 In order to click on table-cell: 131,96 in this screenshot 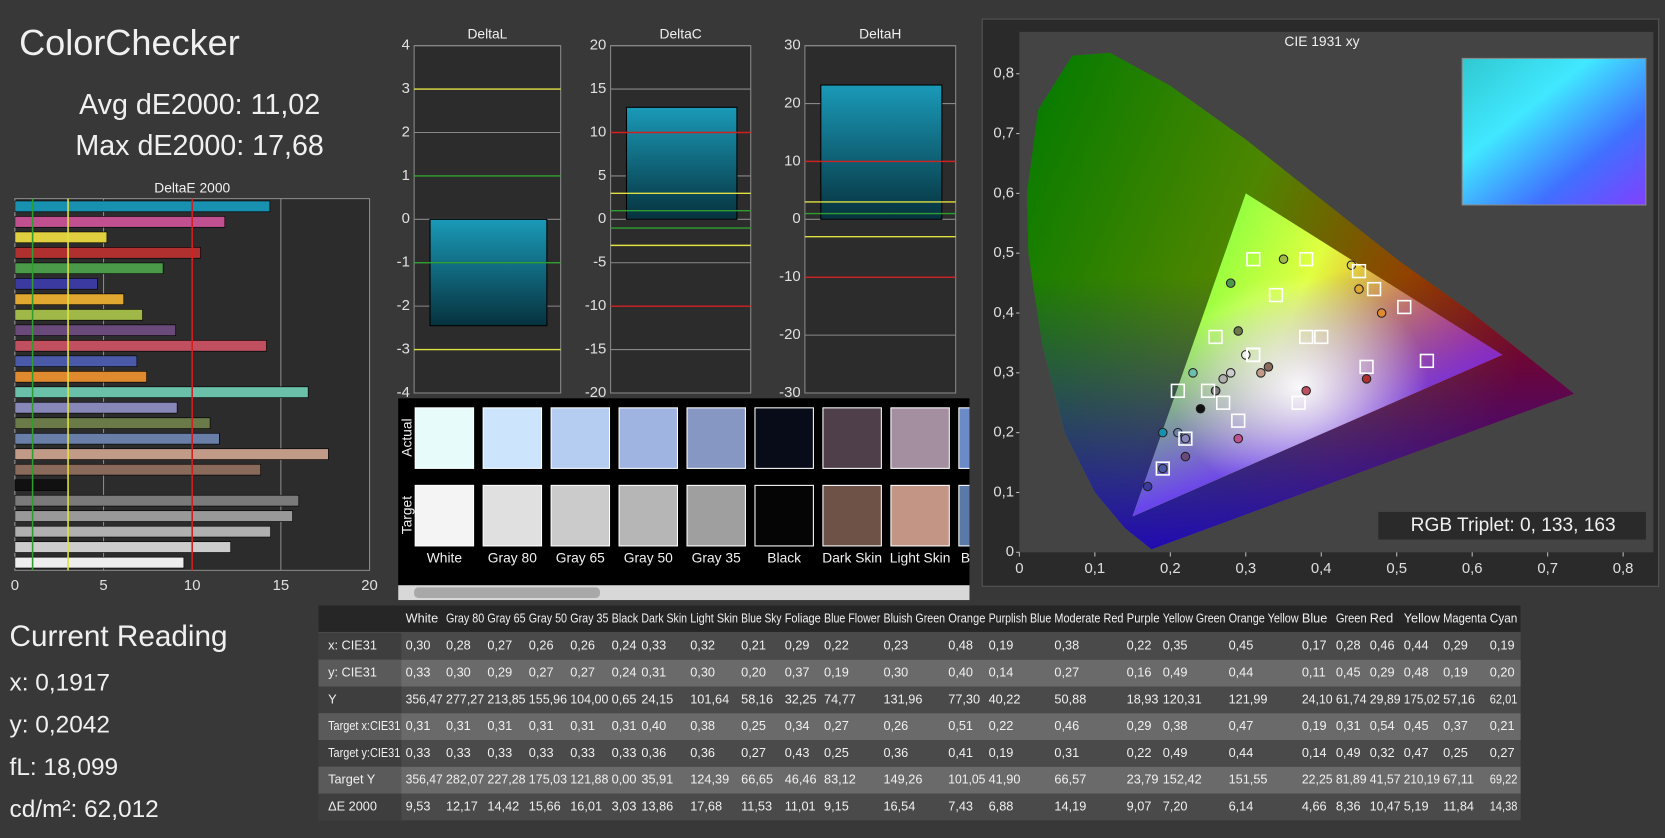, I will do `click(902, 698)`.